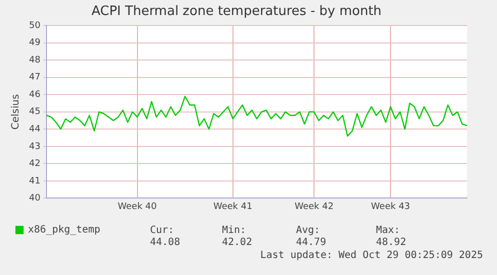 This screenshot has height=275, width=497. What do you see at coordinates (138, 207) in the screenshot?
I see `x-tick-label: Week 40` at bounding box center [138, 207].